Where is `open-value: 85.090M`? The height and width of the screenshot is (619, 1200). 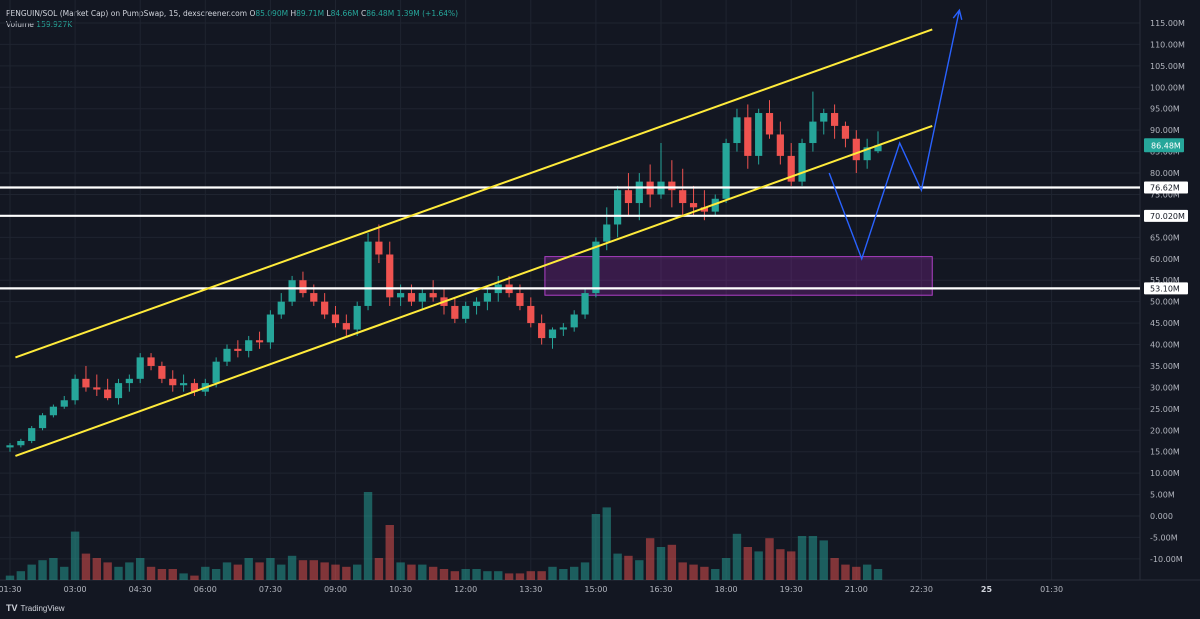
open-value: 85.090M is located at coordinates (272, 13).